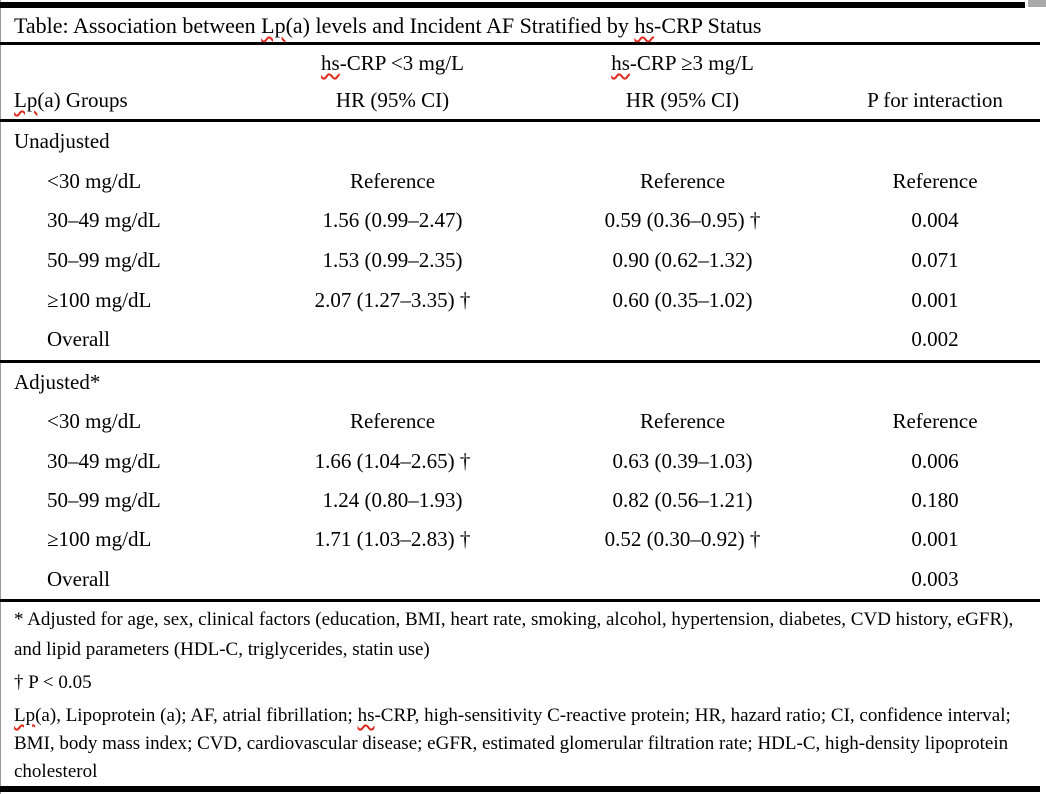 This screenshot has width=1046, height=794. What do you see at coordinates (520, 382) in the screenshot?
I see `section-label-row: Adjusted*` at bounding box center [520, 382].